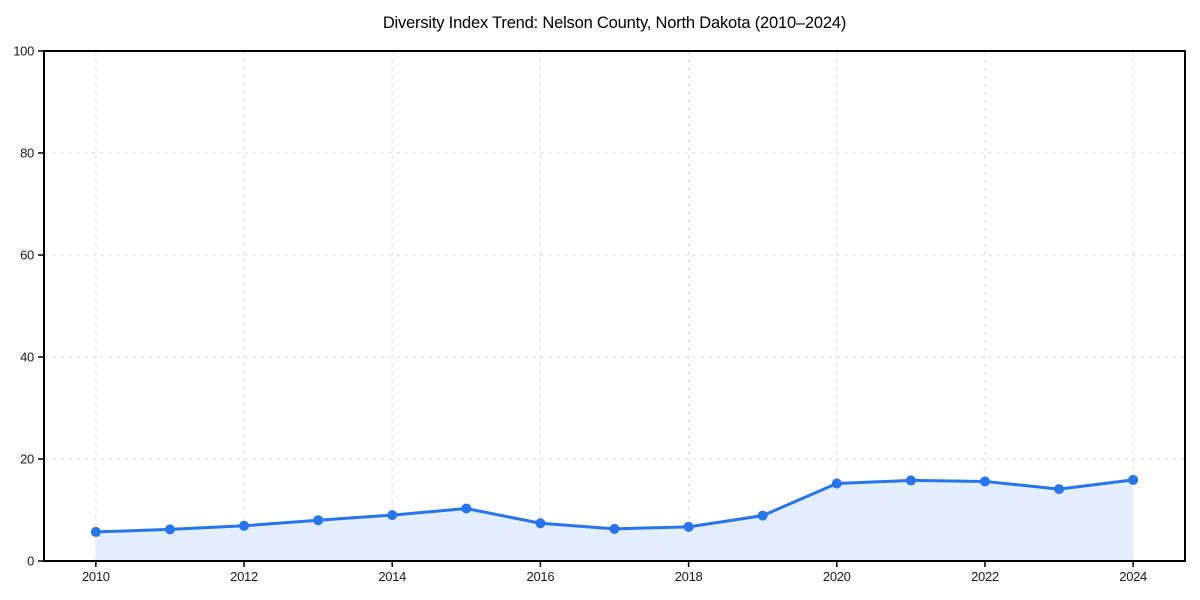  I want to click on data-point-2019, so click(762, 515).